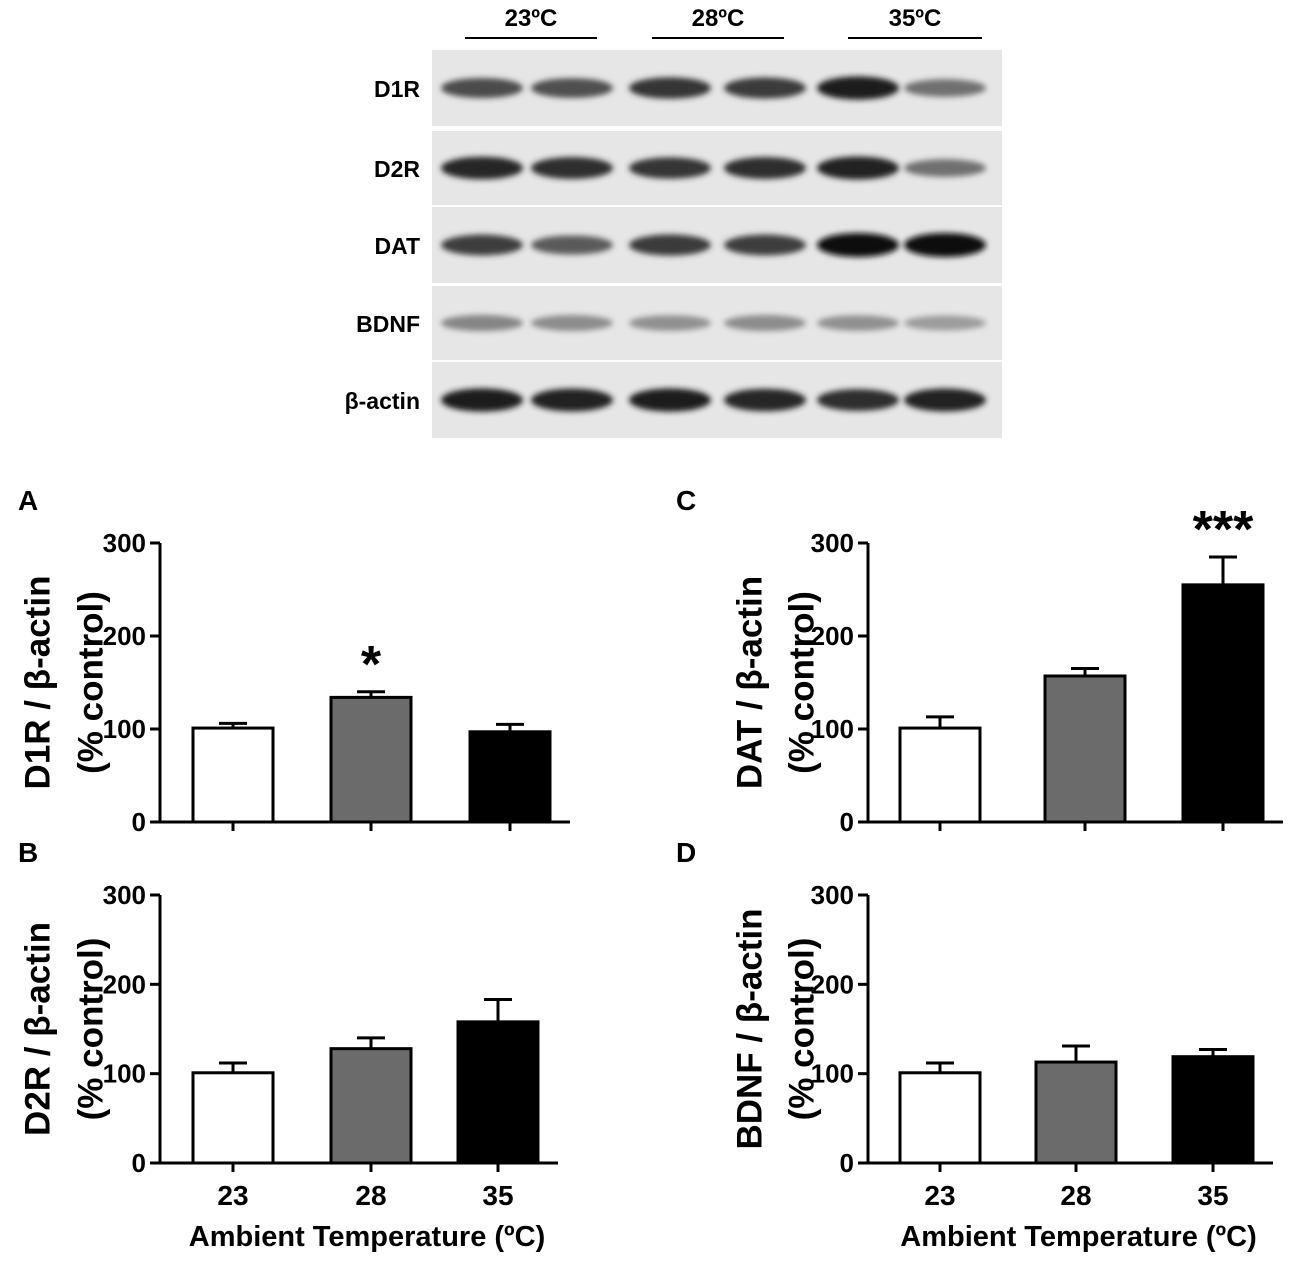 The height and width of the screenshot is (1261, 1300). What do you see at coordinates (37, 1029) in the screenshot?
I see `y-axis-label: D2R / β-actin` at bounding box center [37, 1029].